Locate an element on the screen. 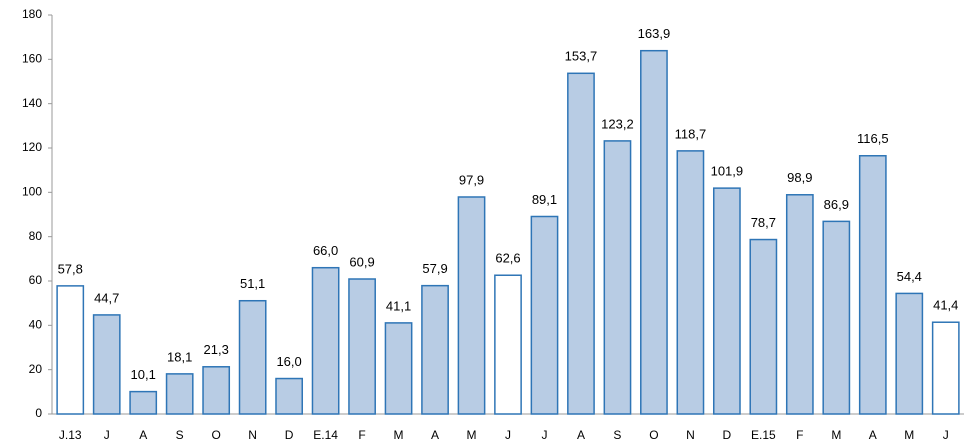 This screenshot has height=443, width=967. value-label: 60,9 is located at coordinates (361, 261).